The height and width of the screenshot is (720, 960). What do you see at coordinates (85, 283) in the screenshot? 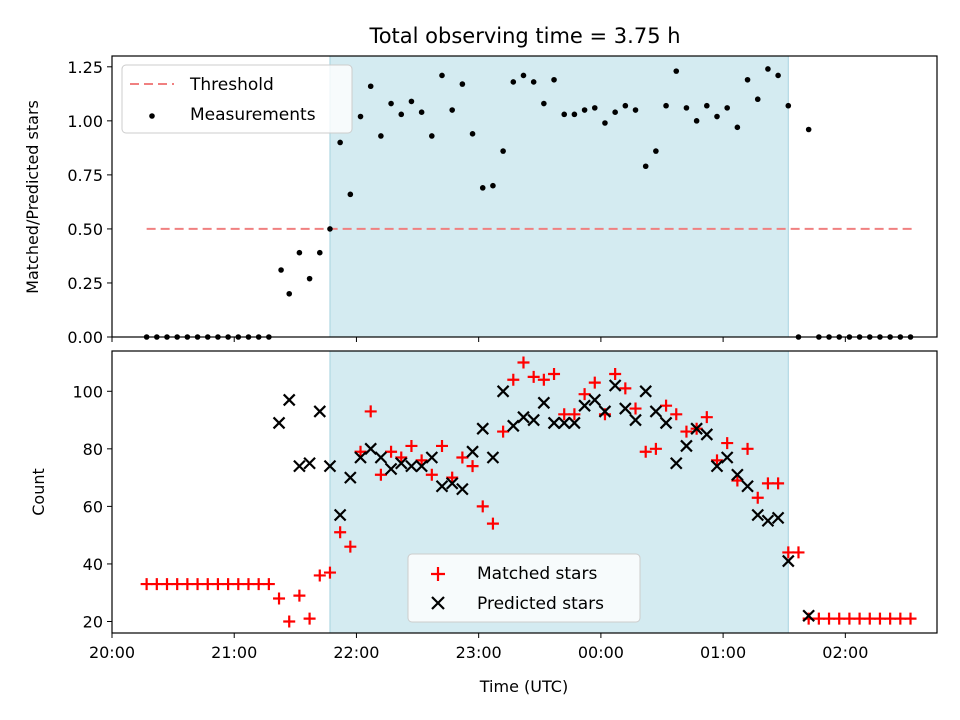
I see `top-y-tick-label: 0.25` at bounding box center [85, 283].